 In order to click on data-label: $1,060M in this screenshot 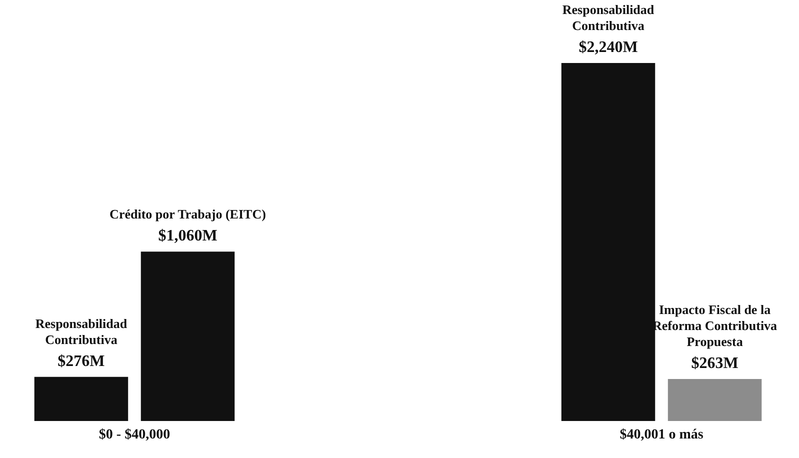, I will do `click(188, 236)`.